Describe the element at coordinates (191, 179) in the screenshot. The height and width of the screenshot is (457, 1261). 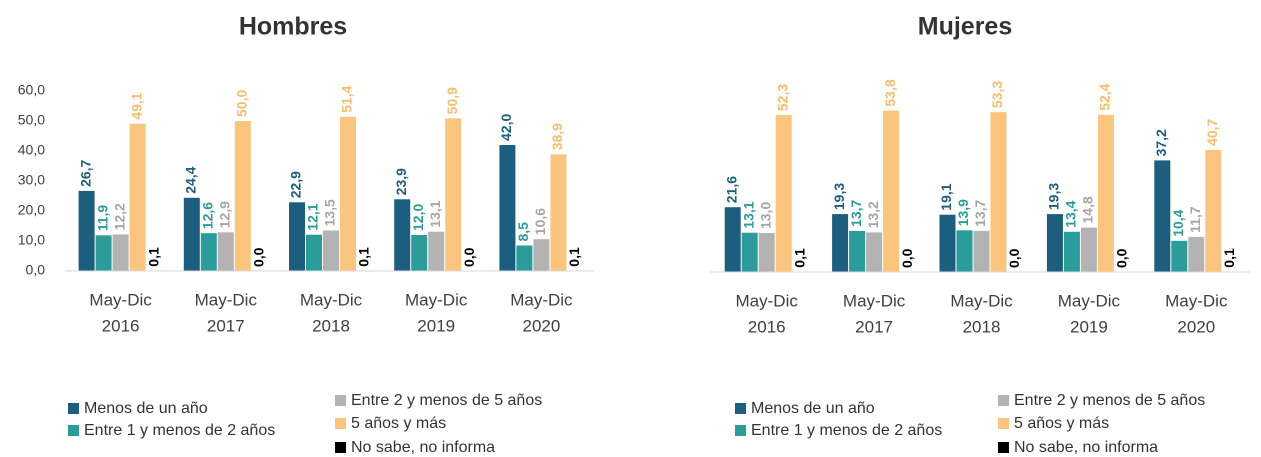
I see `data-label: 24,4` at that location.